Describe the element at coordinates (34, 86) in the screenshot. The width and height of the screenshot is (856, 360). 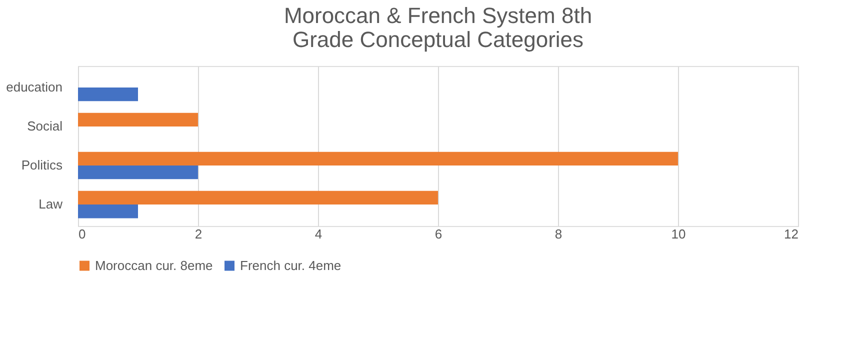
I see `y-tick-label: education` at that location.